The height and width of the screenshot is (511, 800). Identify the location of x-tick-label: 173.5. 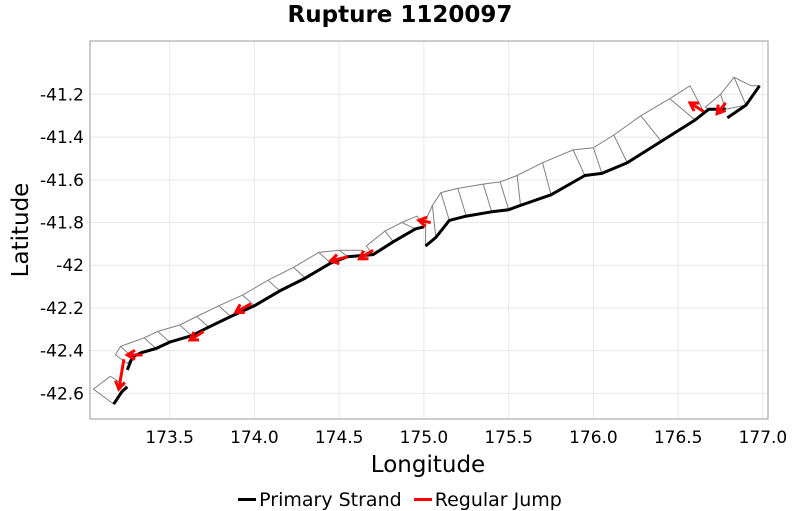
(169, 438).